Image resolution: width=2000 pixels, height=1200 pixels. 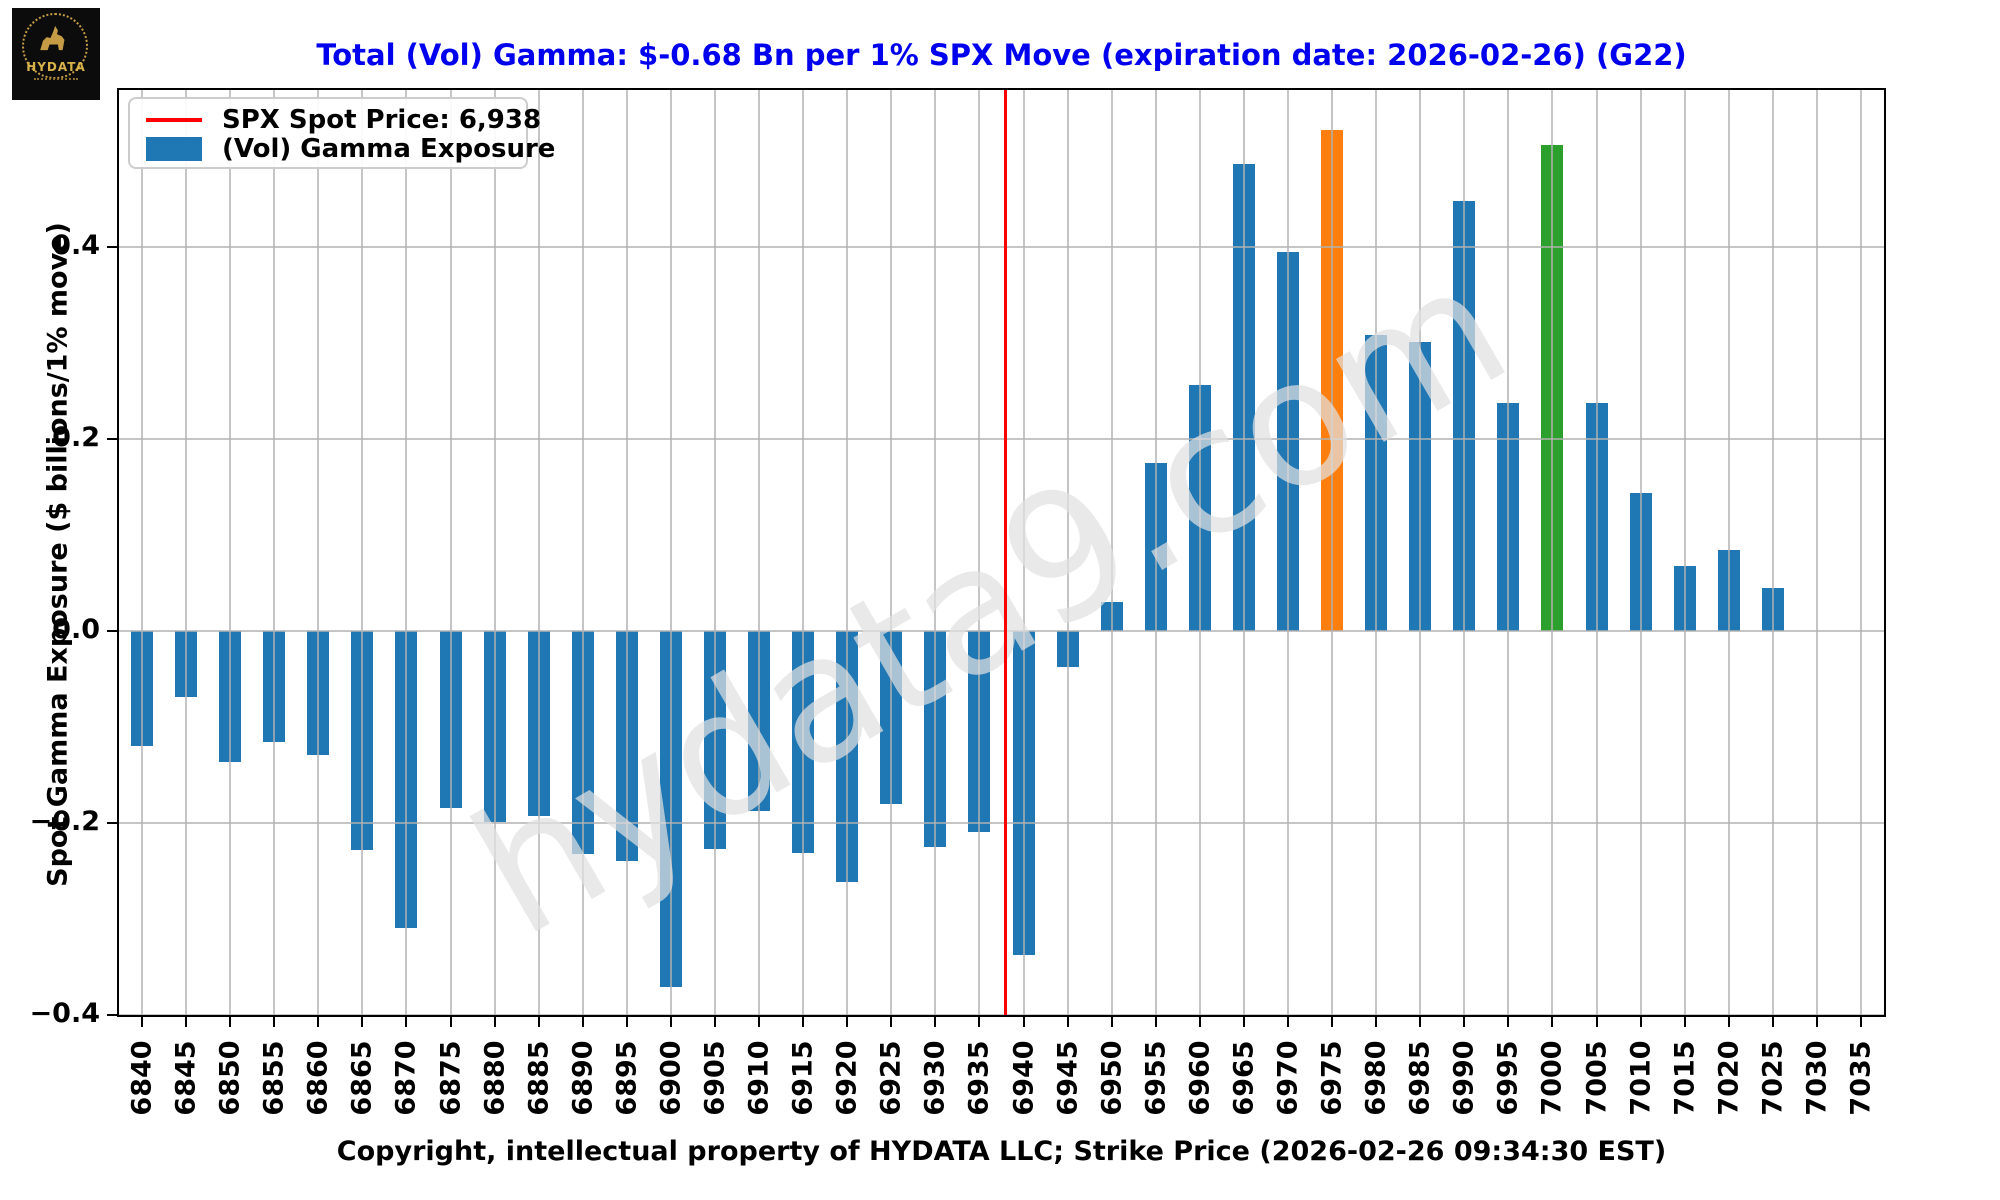 I want to click on x-tick-label-6980: 6980, so click(x=1376, y=1078).